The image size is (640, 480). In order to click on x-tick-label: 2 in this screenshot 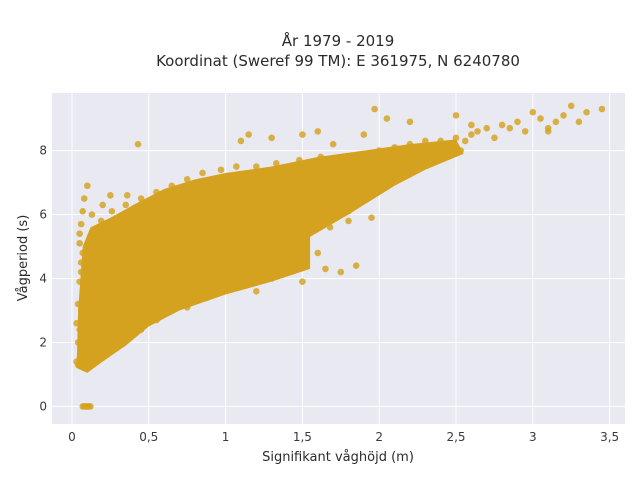, I will do `click(379, 437)`.